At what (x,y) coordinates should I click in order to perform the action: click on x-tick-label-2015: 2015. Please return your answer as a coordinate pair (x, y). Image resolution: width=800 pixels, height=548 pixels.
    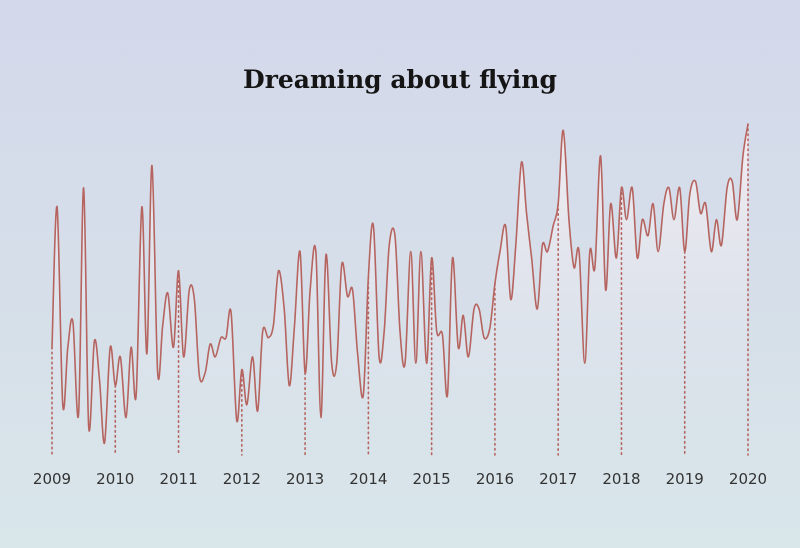
    Looking at the image, I should click on (432, 479).